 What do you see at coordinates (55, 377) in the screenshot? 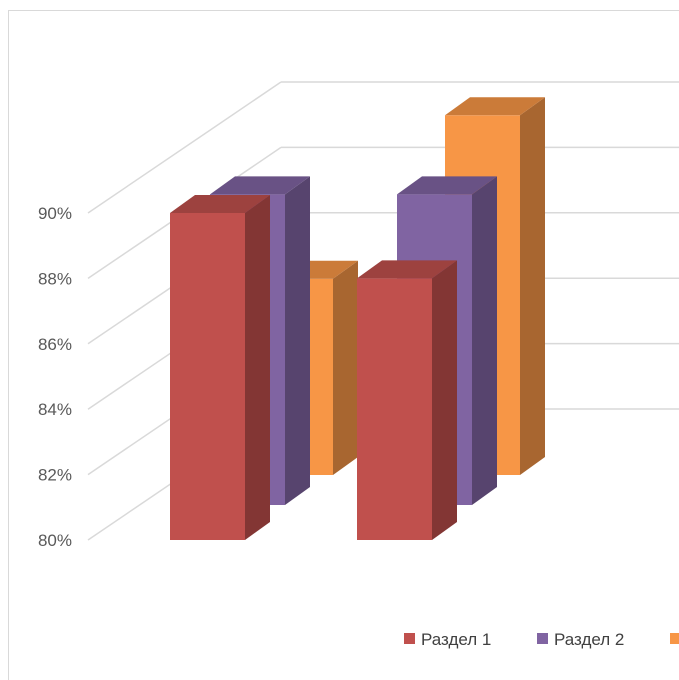
I see `y-axis-ticks: 80% 82% 84% 86% 88% 90%` at bounding box center [55, 377].